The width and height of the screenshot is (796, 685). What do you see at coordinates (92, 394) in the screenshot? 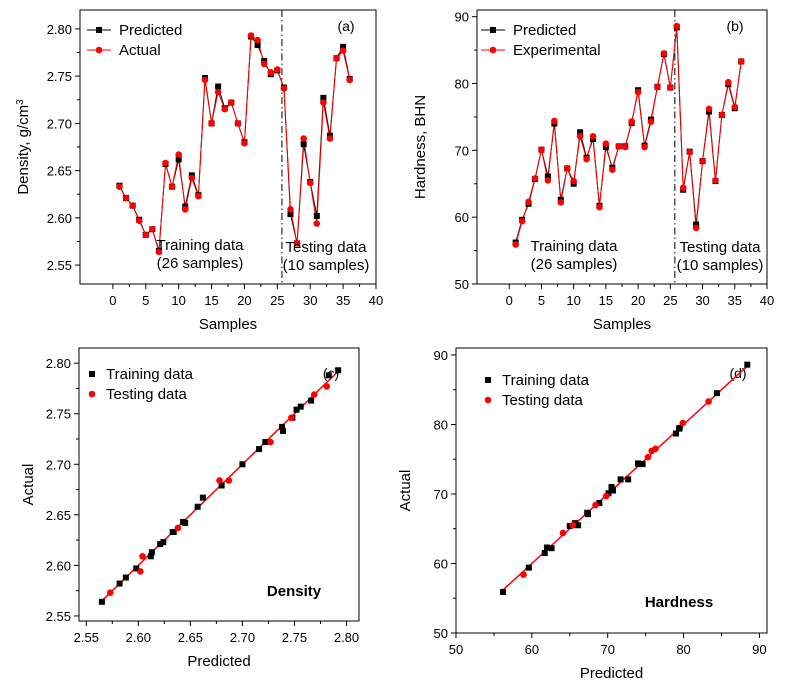
I see `legend-marker` at bounding box center [92, 394].